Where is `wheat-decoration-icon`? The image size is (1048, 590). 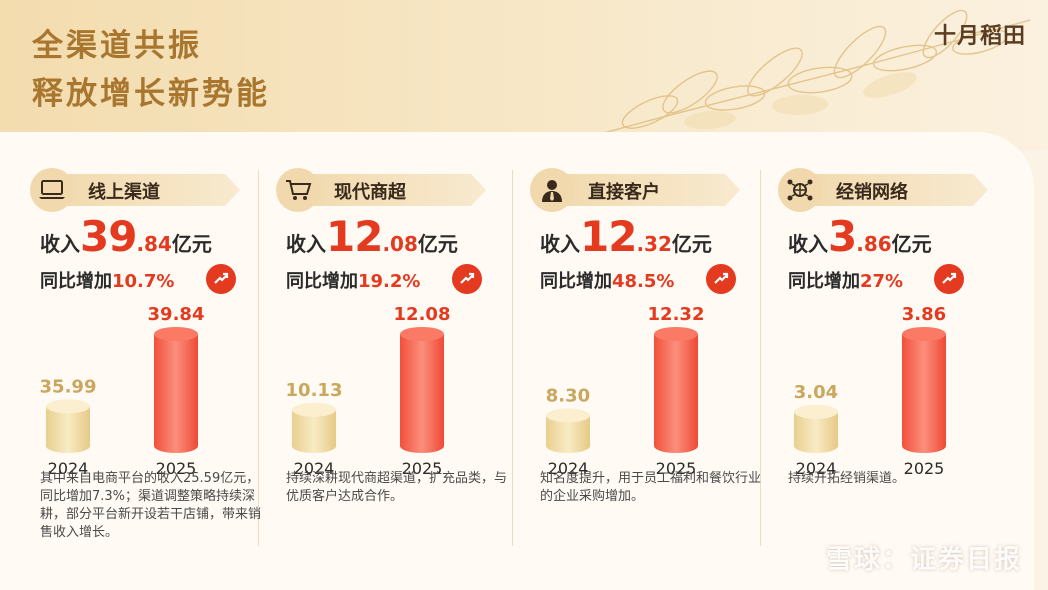
wheat-decoration-icon is located at coordinates (805, 75).